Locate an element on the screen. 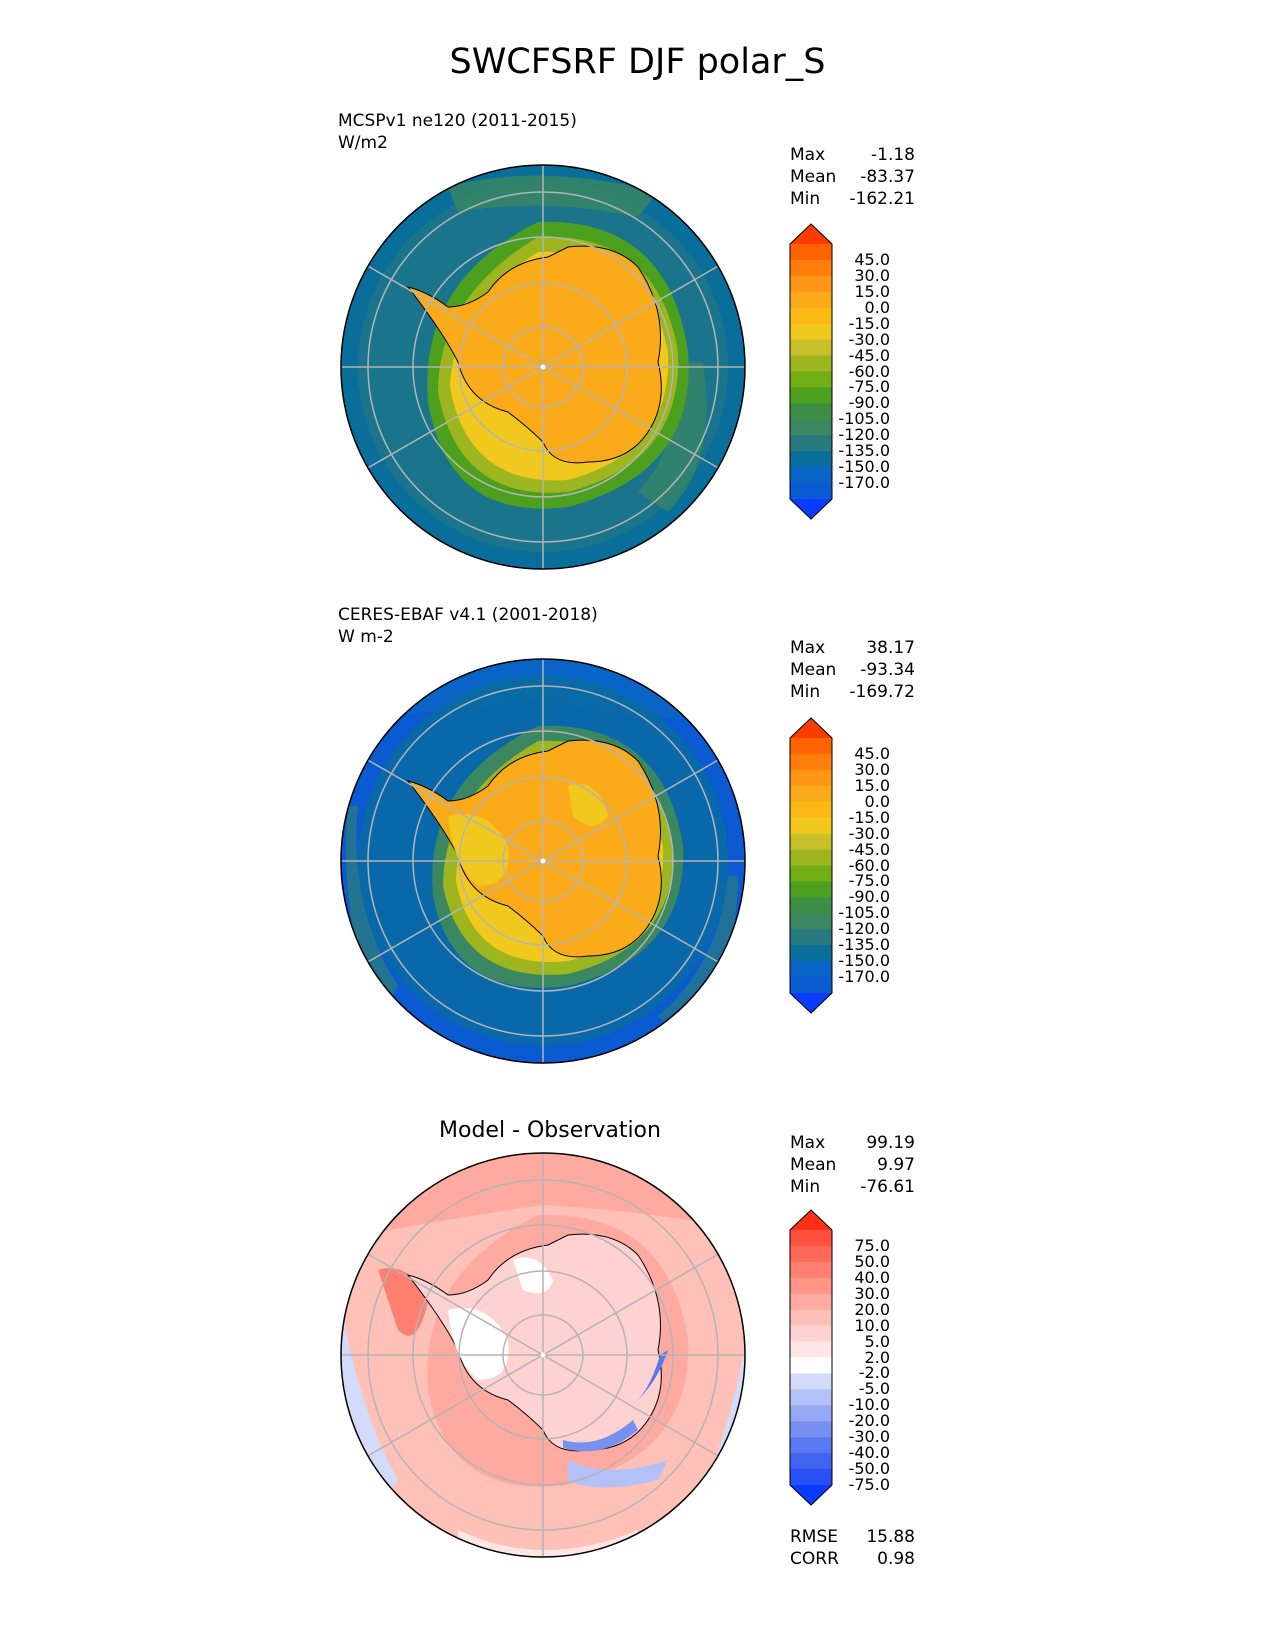 The width and height of the screenshot is (1275, 1650). colorbar-tick-label: 0.0 is located at coordinates (877, 801).